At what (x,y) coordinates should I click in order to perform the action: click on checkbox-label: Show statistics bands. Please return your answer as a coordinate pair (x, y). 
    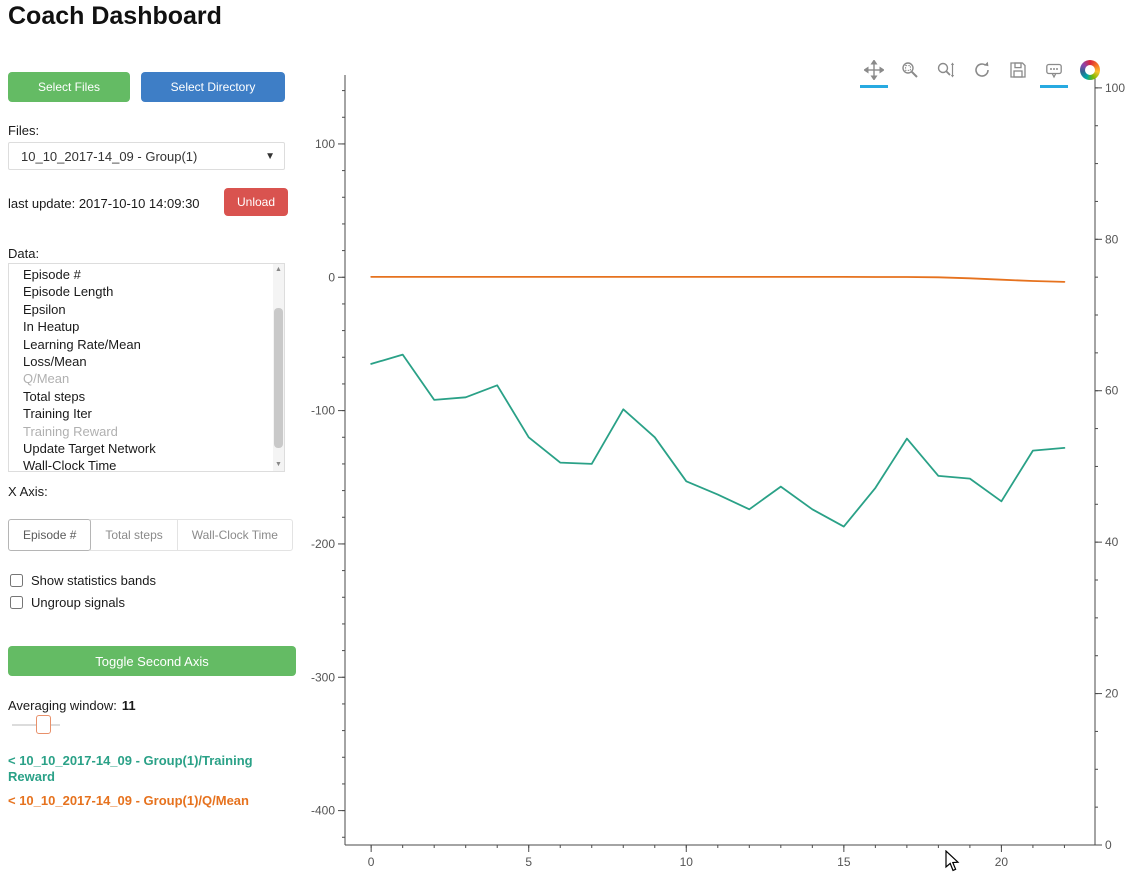
    Looking at the image, I should click on (94, 580).